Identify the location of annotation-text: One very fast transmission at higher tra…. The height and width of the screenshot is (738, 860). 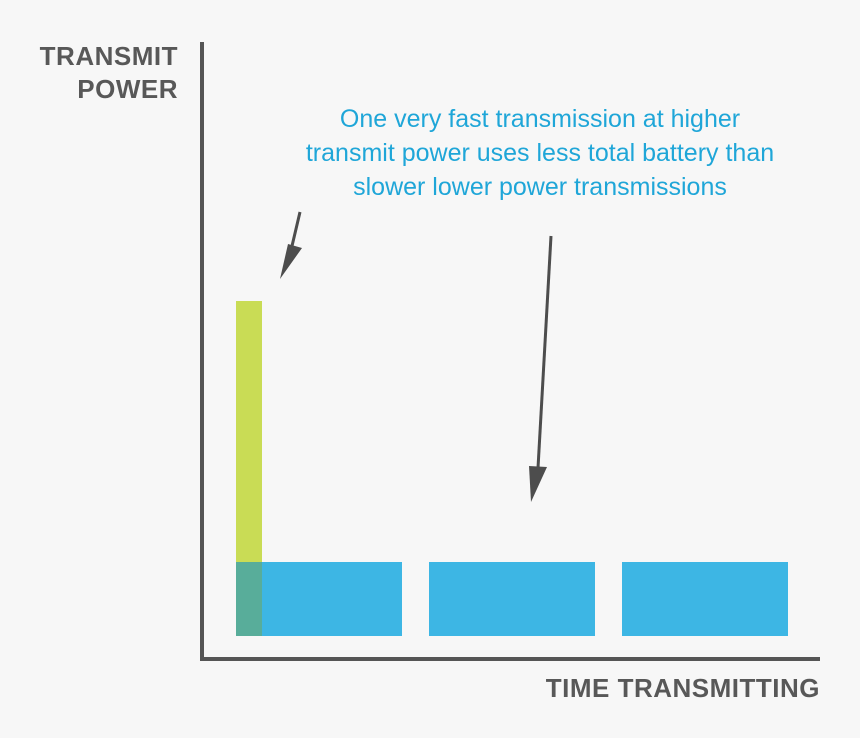
(540, 153).